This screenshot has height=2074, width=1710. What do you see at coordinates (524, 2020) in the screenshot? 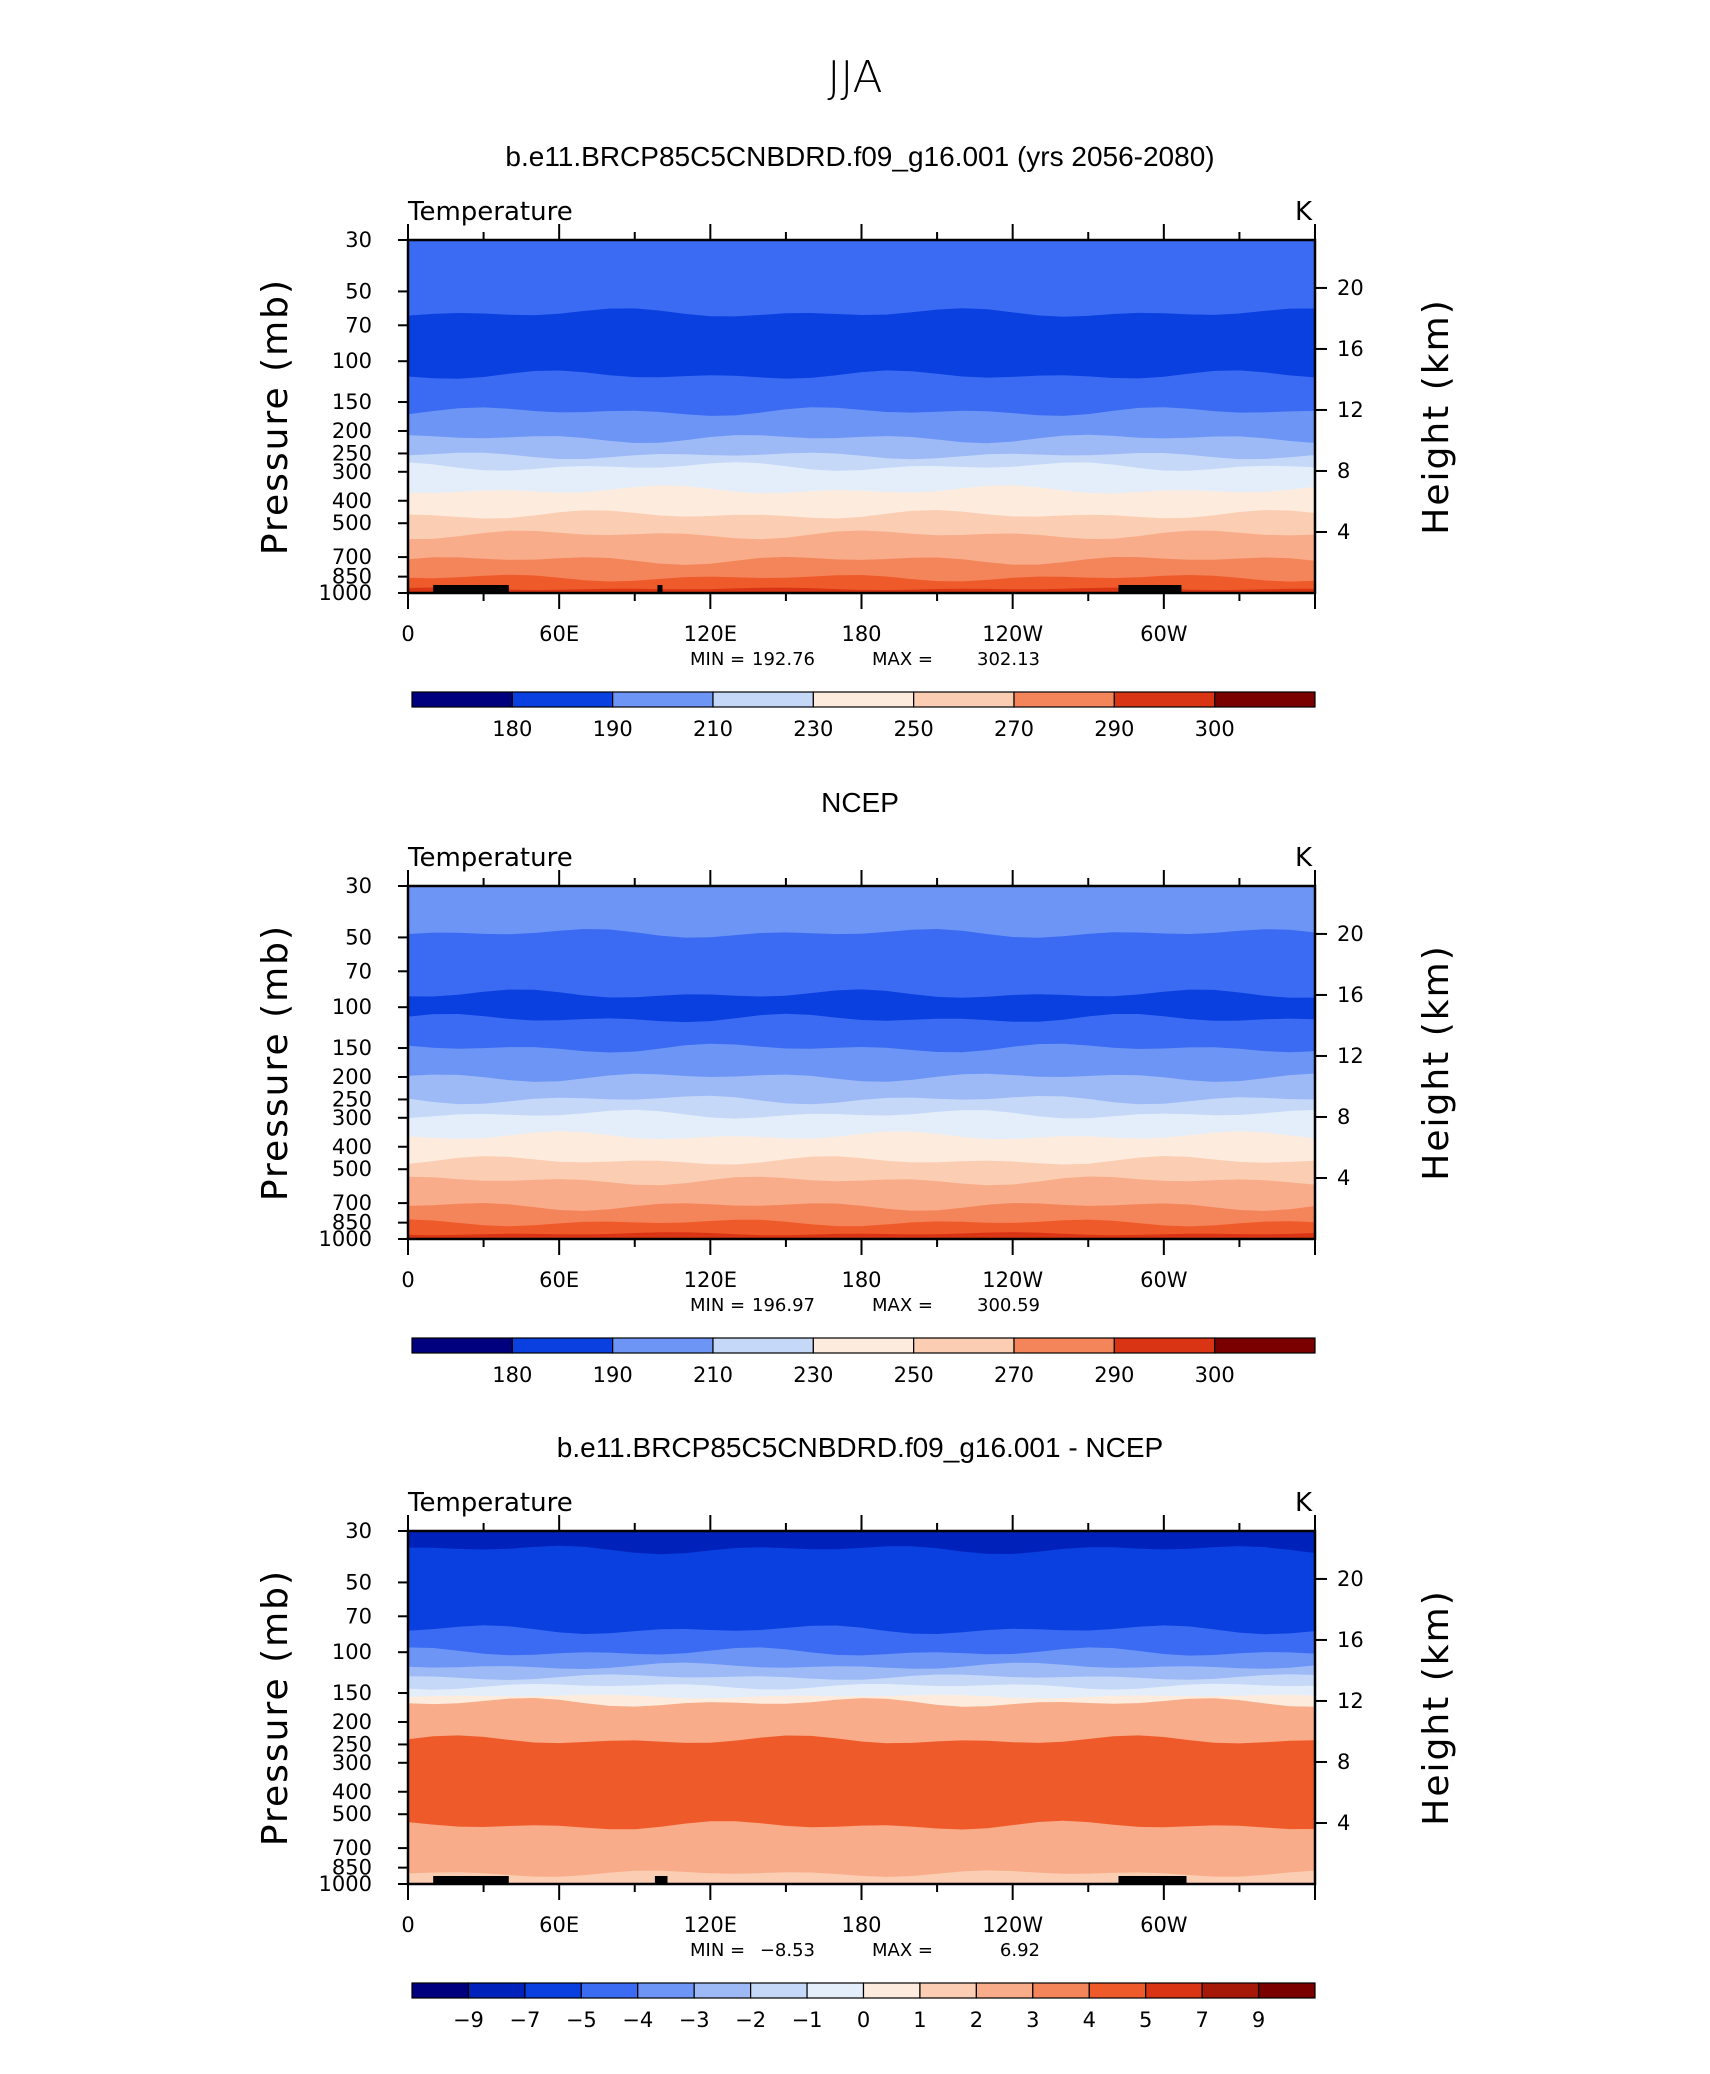
I see `colorbar-label: −7` at bounding box center [524, 2020].